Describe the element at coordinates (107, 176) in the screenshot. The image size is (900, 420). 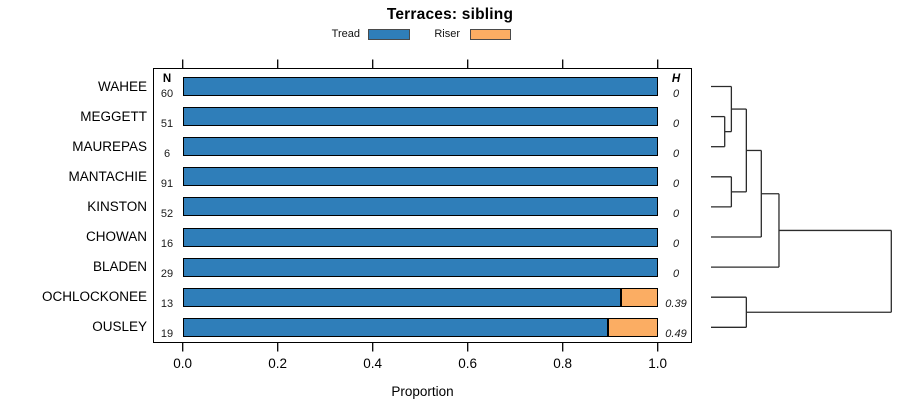
I see `category-label: MANTACHIE` at that location.